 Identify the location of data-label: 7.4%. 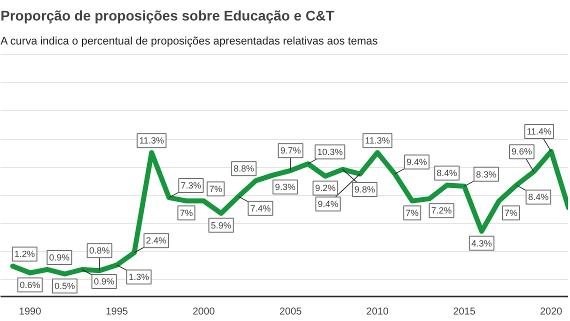
(260, 208).